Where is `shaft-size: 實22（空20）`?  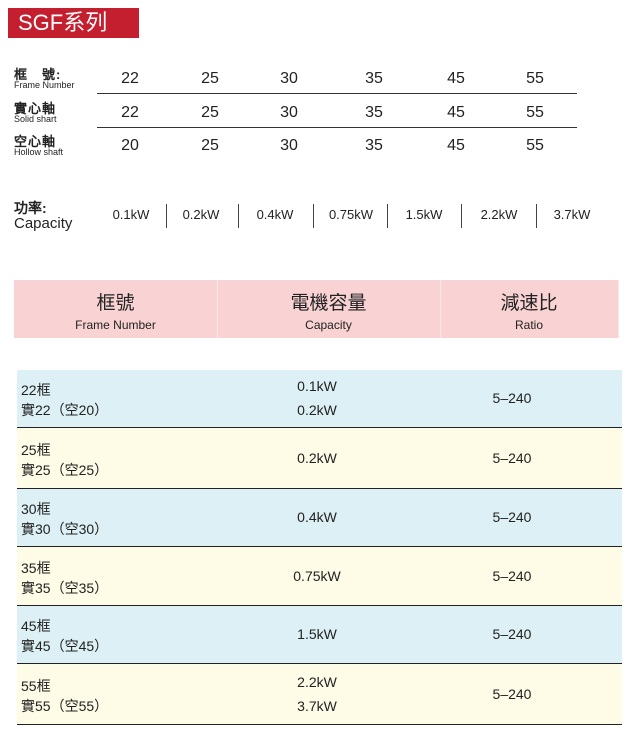
shaft-size: 實22（空20） is located at coordinates (65, 410).